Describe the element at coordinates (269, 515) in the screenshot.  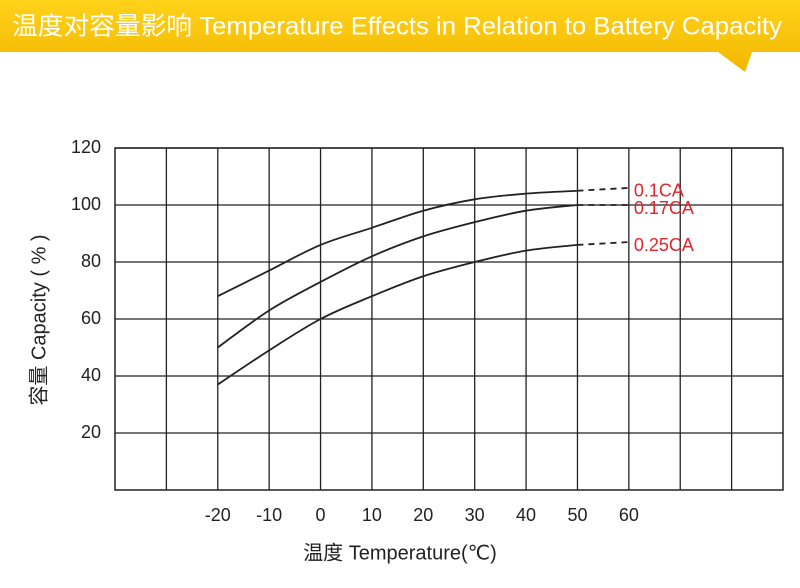
I see `x-tick-label: -10` at that location.